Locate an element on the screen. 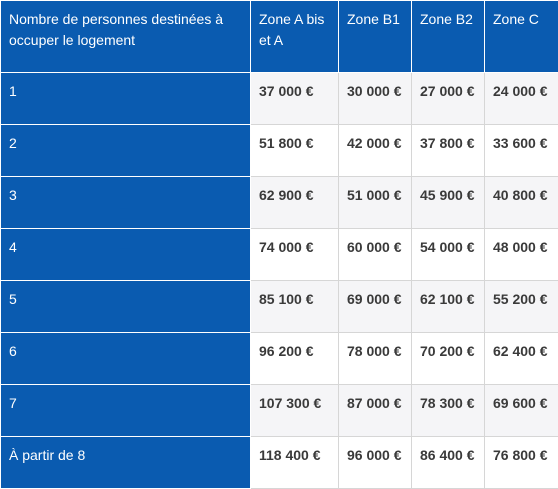 The height and width of the screenshot is (489, 558). cell-zone-b1: 87 000 € is located at coordinates (375, 411).